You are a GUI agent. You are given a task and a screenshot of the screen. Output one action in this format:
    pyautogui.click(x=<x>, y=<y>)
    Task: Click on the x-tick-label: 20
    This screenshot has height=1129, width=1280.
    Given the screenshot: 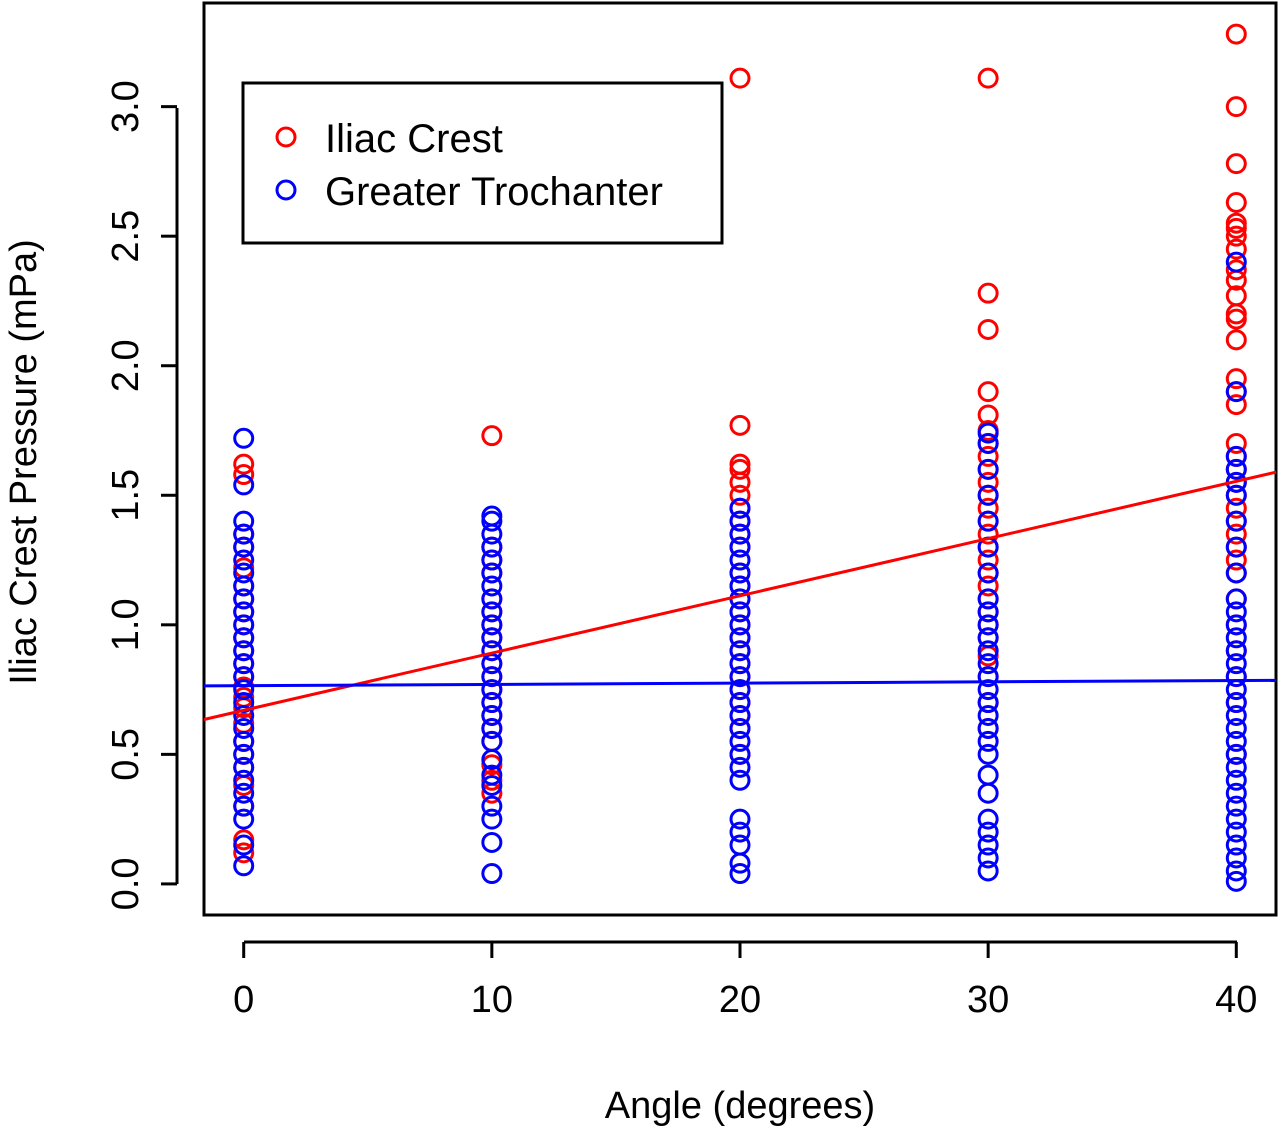 What is the action you would take?
    pyautogui.click(x=740, y=1000)
    